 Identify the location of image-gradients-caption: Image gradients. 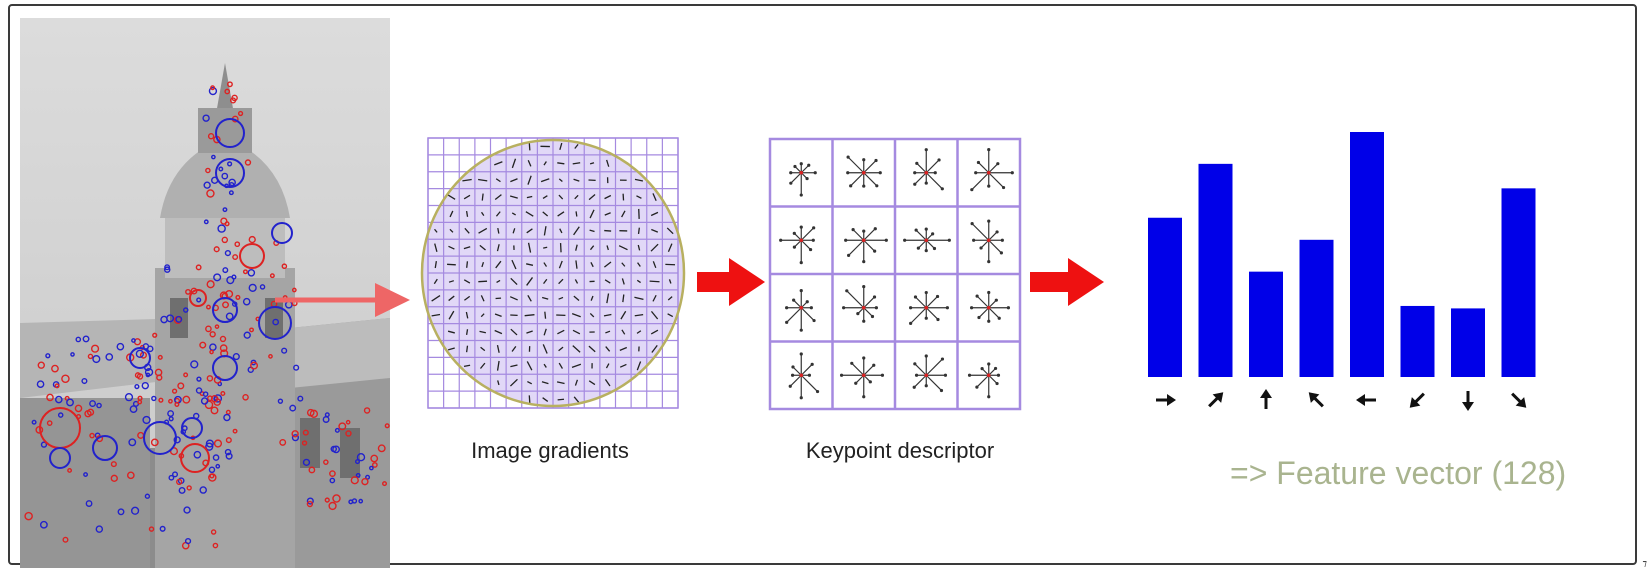
(550, 450).